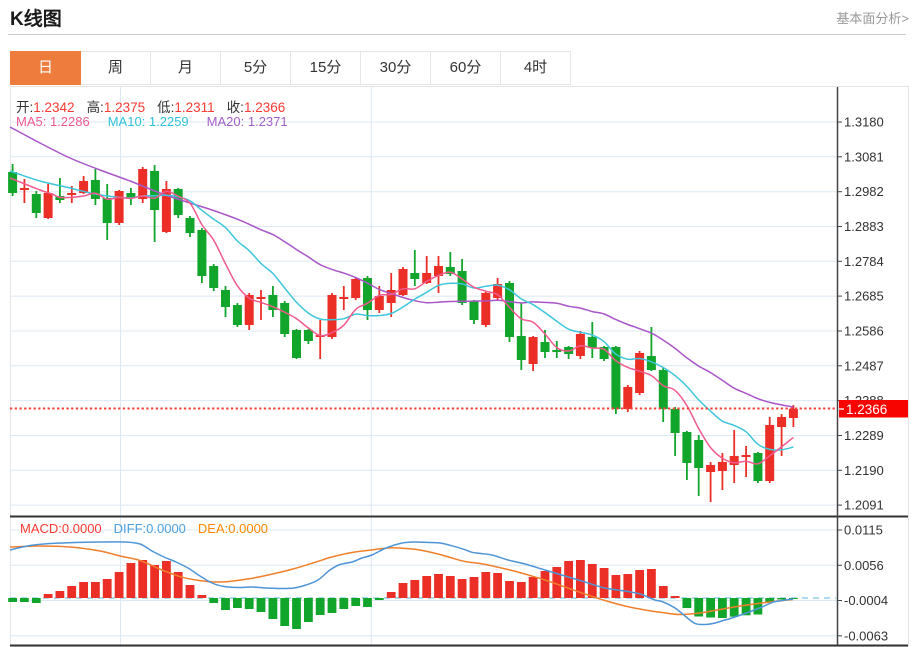 This screenshot has height=647, width=914. I want to click on svg-text: 1.2586, so click(864, 331).